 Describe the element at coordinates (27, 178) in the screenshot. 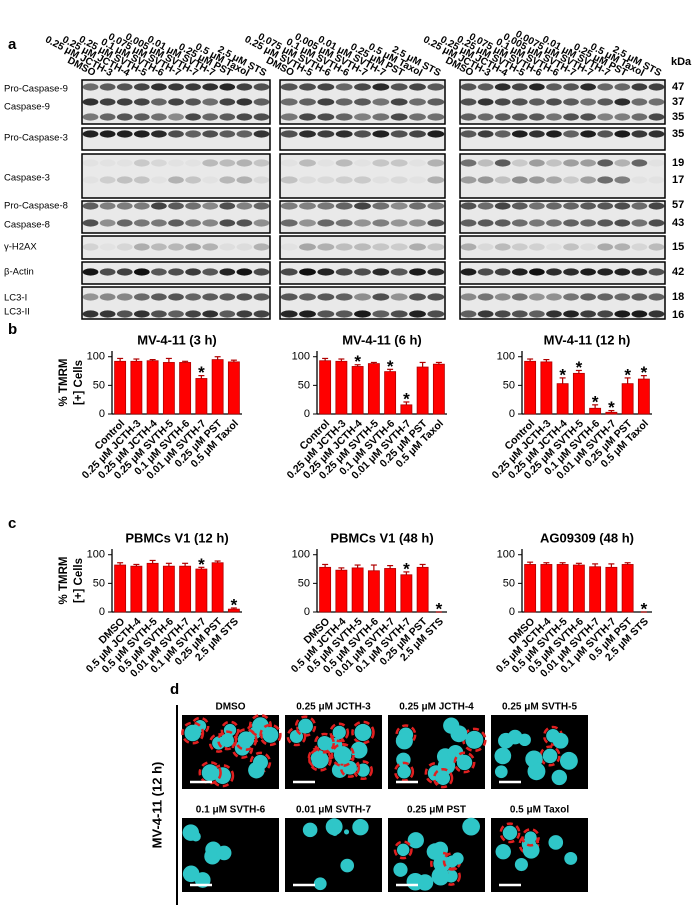

I see `protein-label: Caspase-3` at that location.